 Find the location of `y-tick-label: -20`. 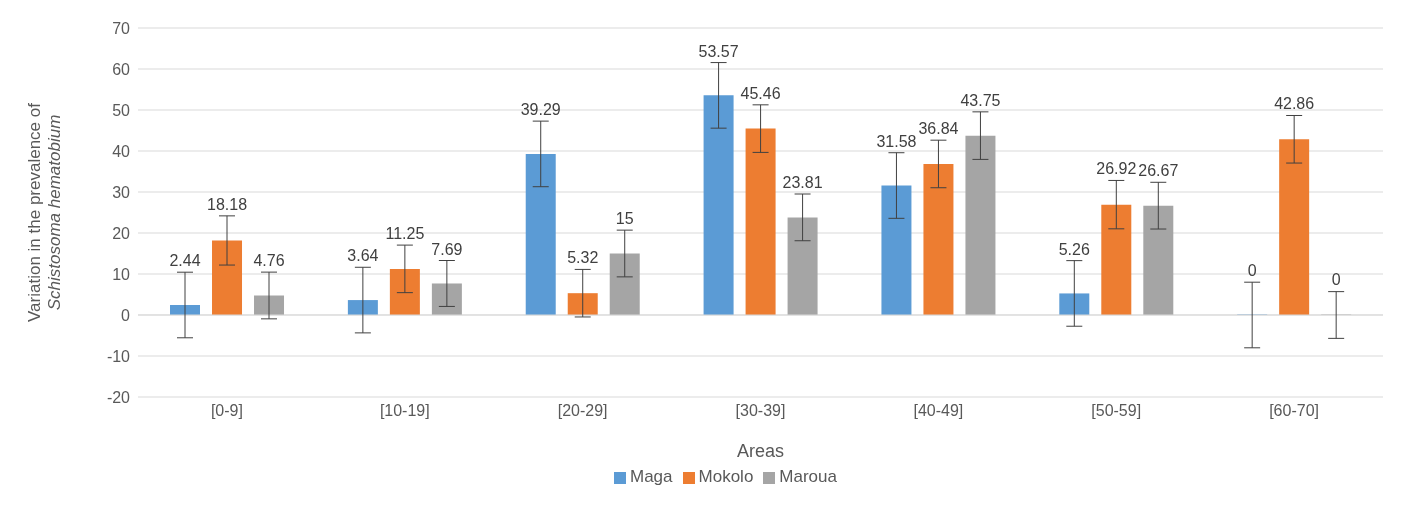

y-tick-label: -20 is located at coordinates (118, 397).